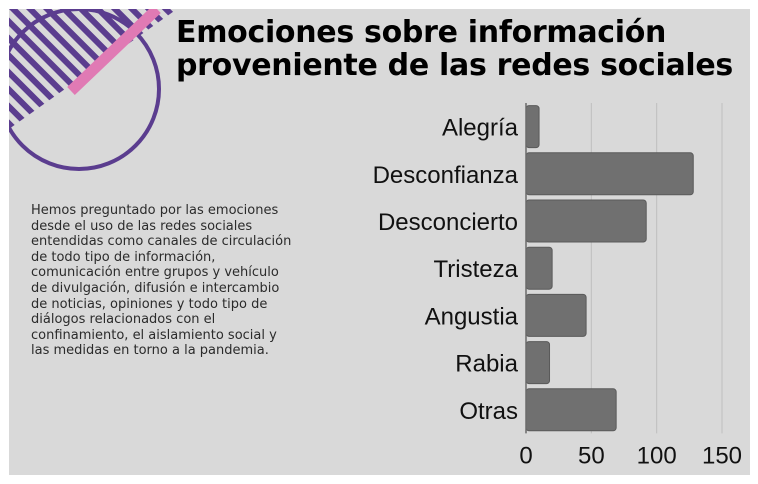 The width and height of the screenshot is (758, 484). I want to click on bar-rabia, so click(538, 363).